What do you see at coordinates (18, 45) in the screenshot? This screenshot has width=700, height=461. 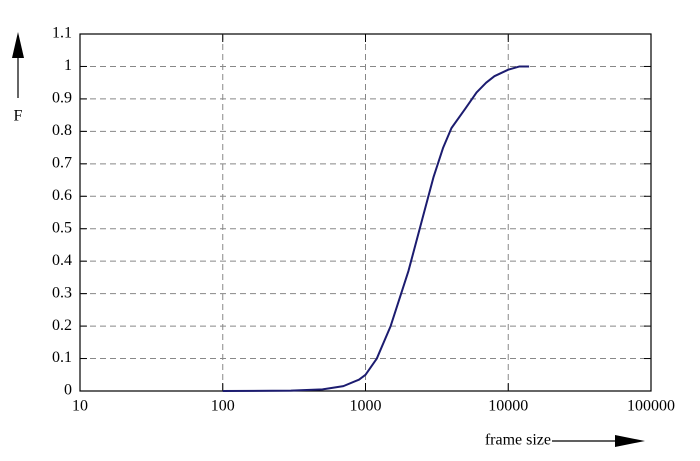 I see `y-arrow-head` at bounding box center [18, 45].